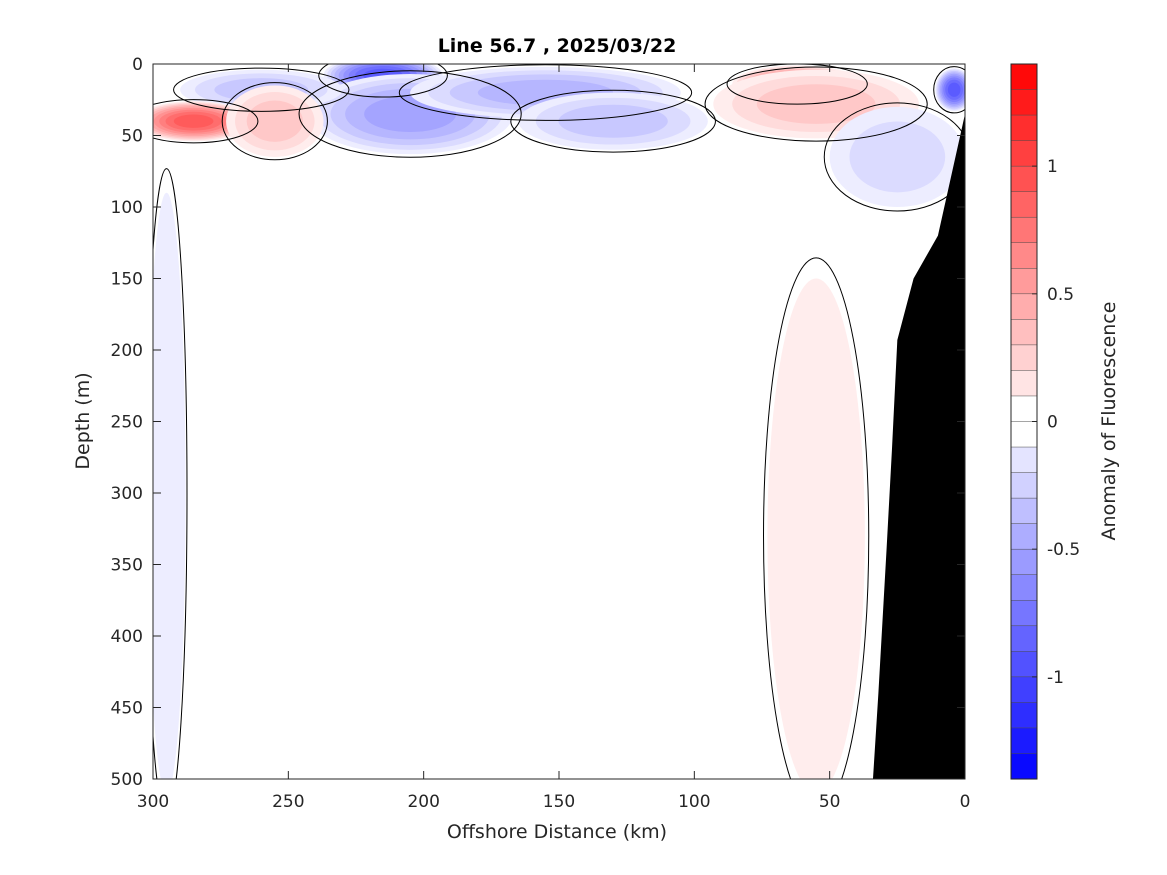  What do you see at coordinates (557, 832) in the screenshot?
I see `x-axis-title: Offshore Distance (km)` at bounding box center [557, 832].